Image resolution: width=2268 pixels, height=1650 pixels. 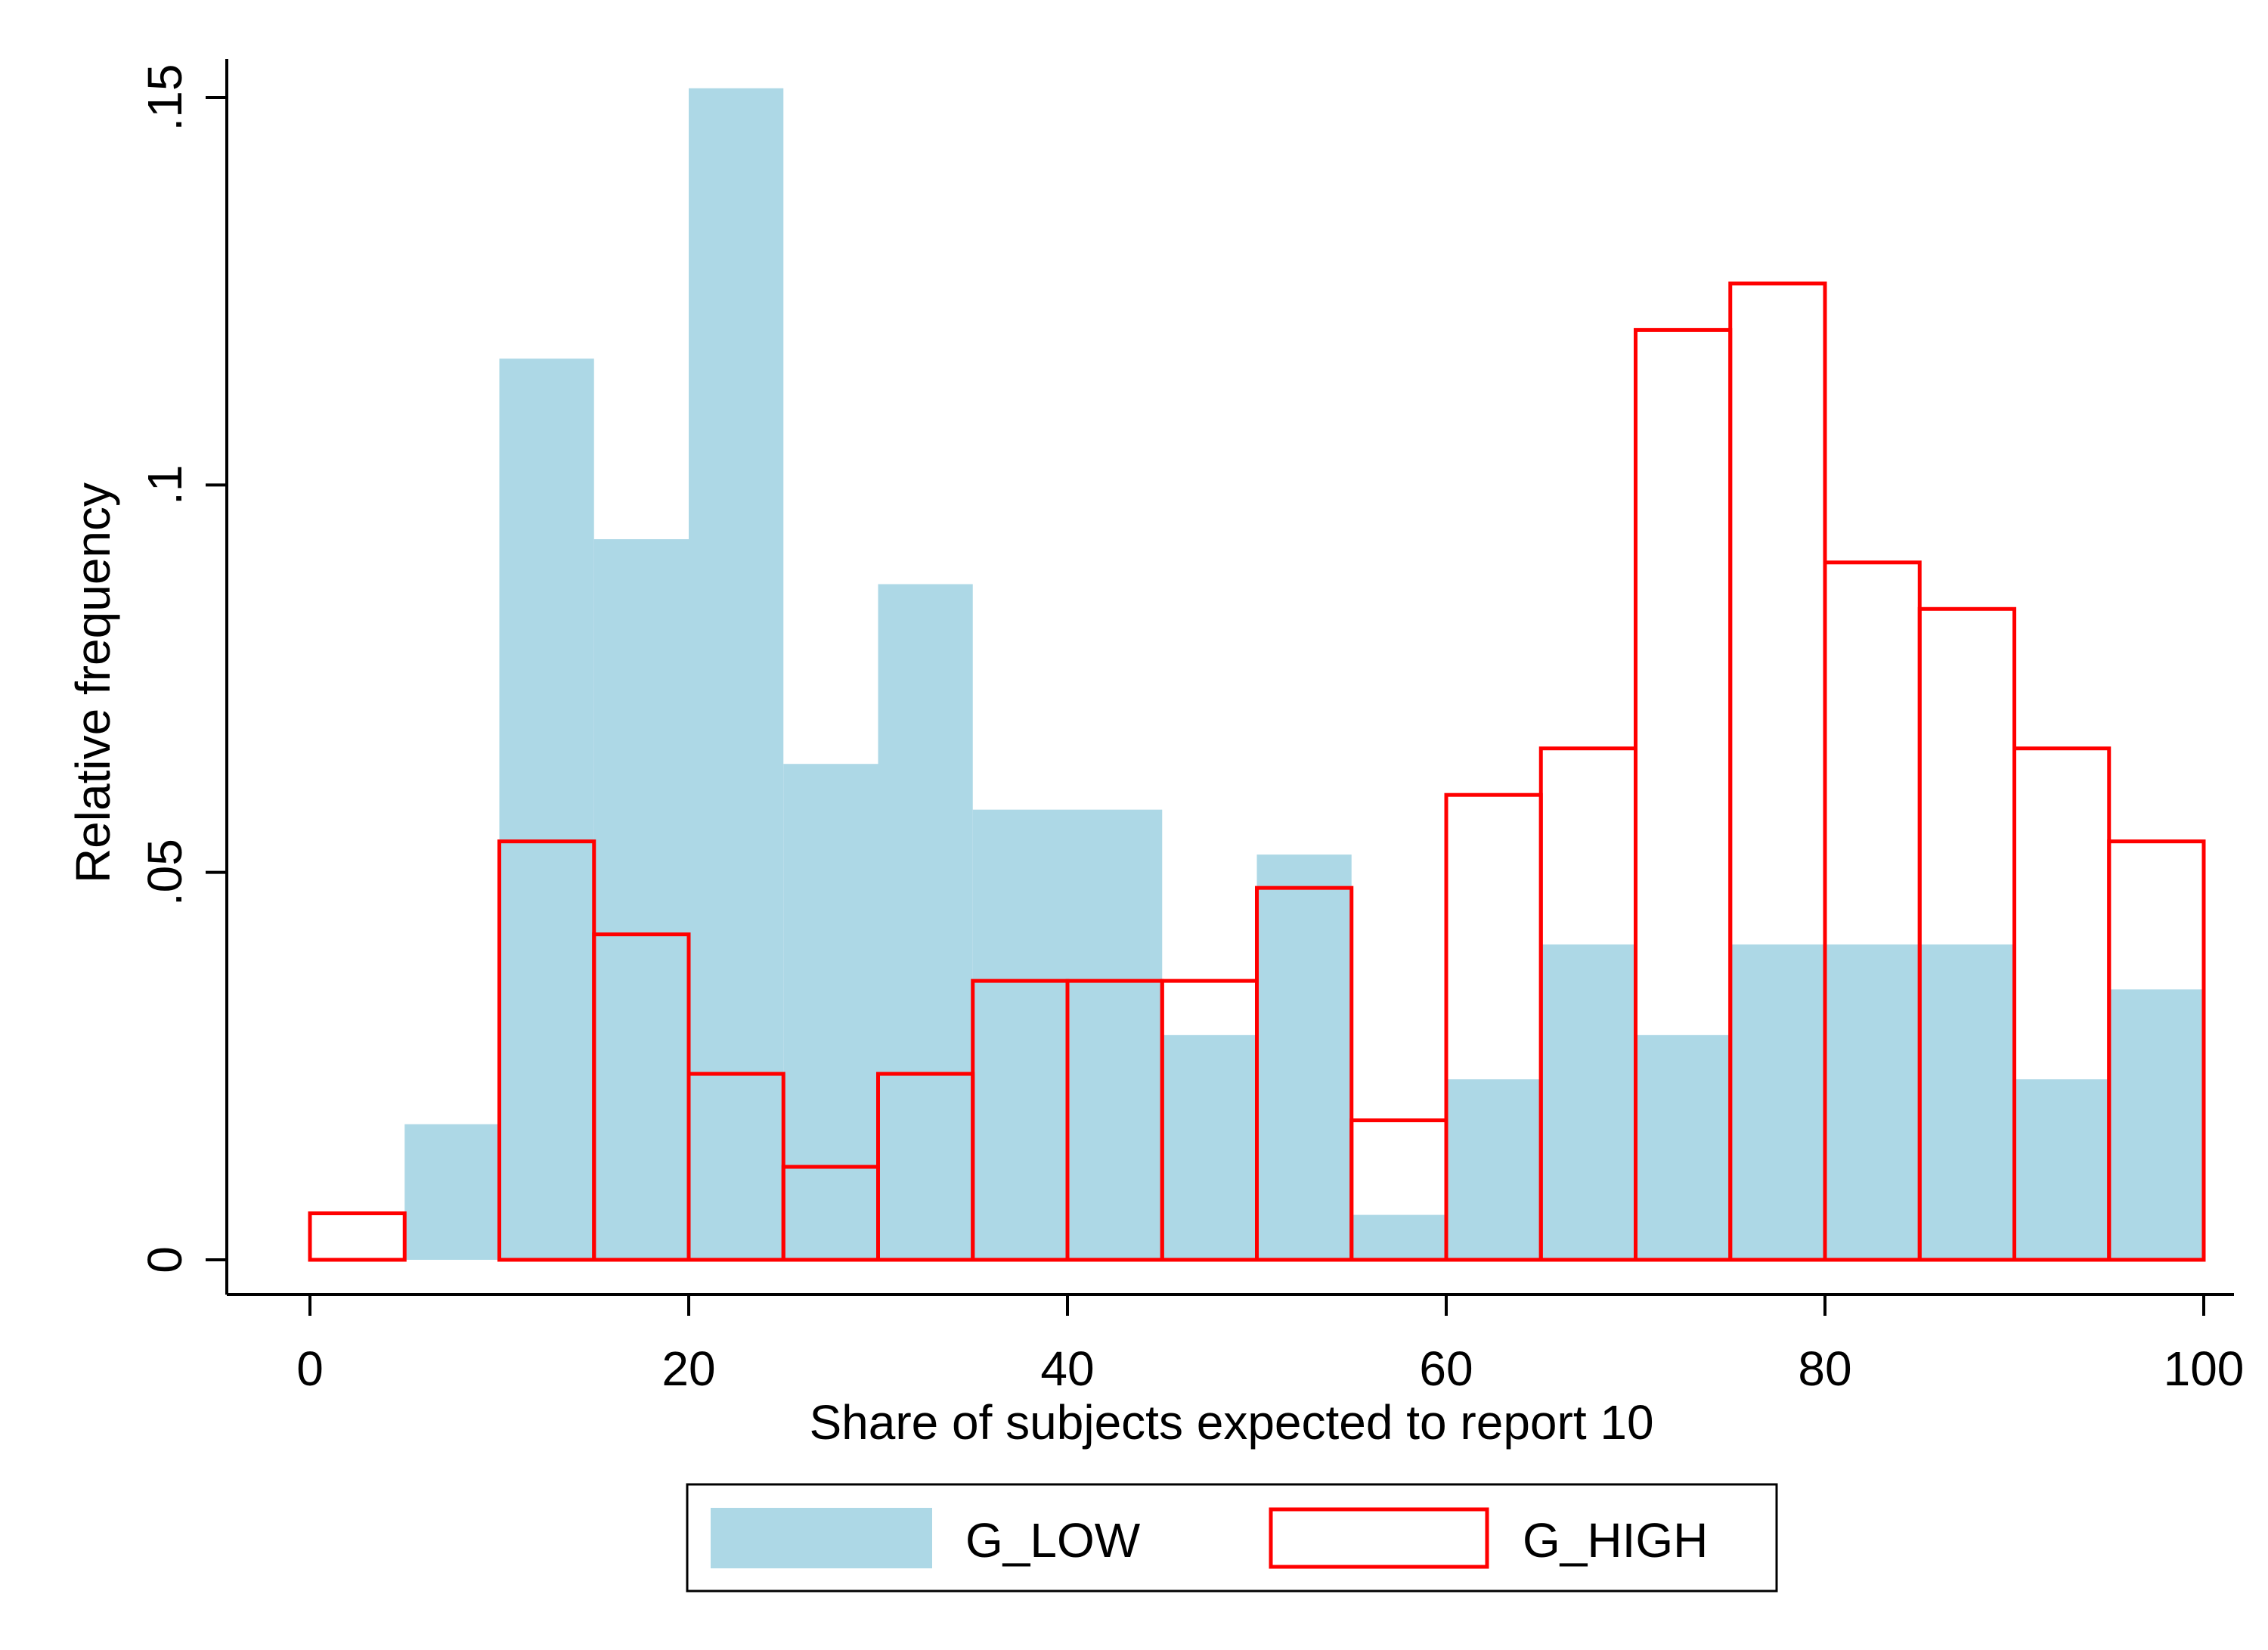 What do you see at coordinates (165, 1259) in the screenshot?
I see `y-tick-label: 0` at bounding box center [165, 1259].